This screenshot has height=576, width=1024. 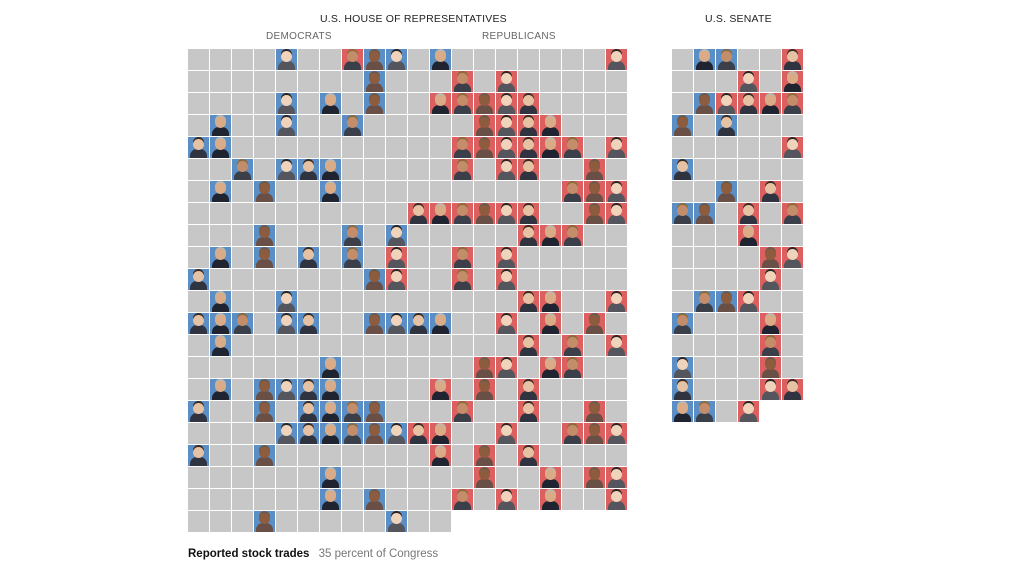 What do you see at coordinates (413, 19) in the screenshot?
I see `house-title: U.S. HOUSE OF REPRESENTATIVES` at bounding box center [413, 19].